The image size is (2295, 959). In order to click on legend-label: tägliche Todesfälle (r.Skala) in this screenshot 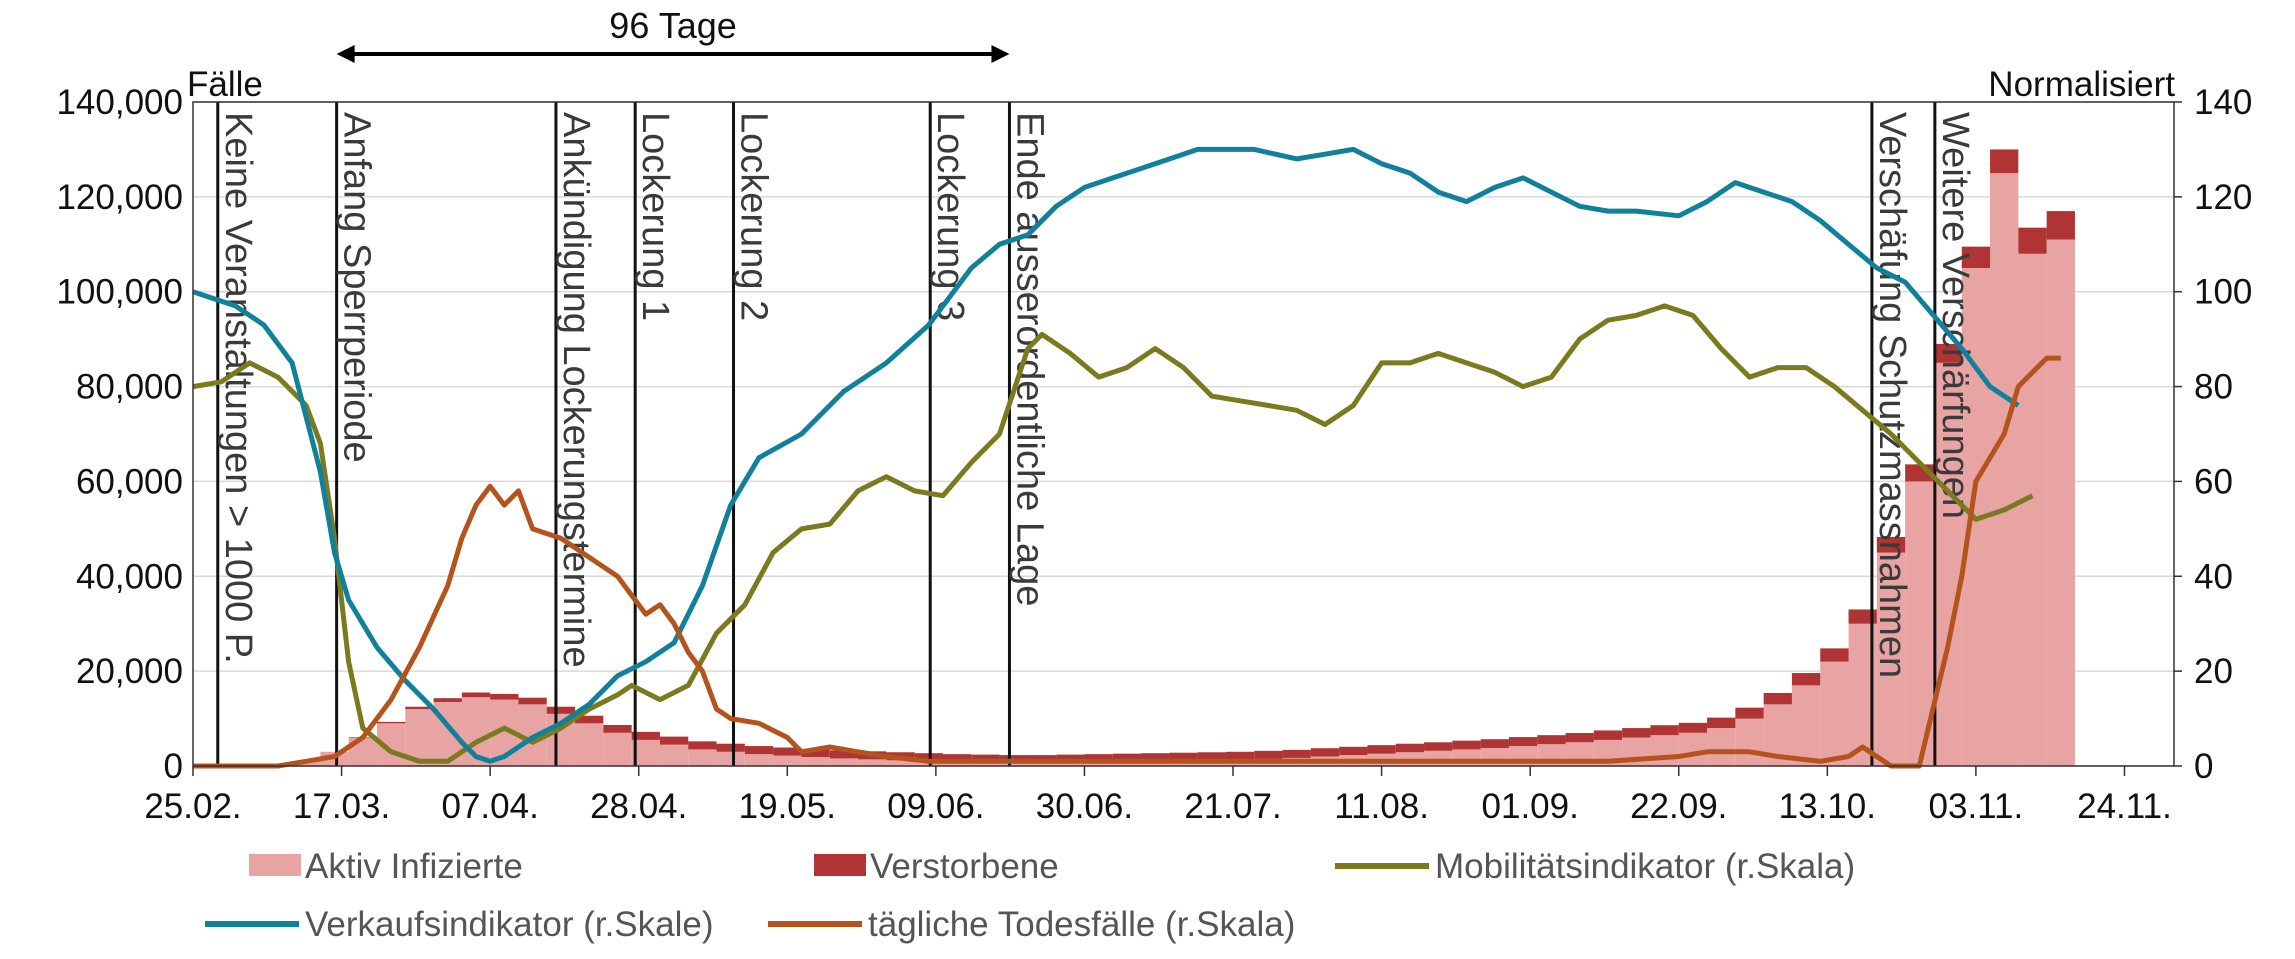, I will do `click(1081, 924)`.